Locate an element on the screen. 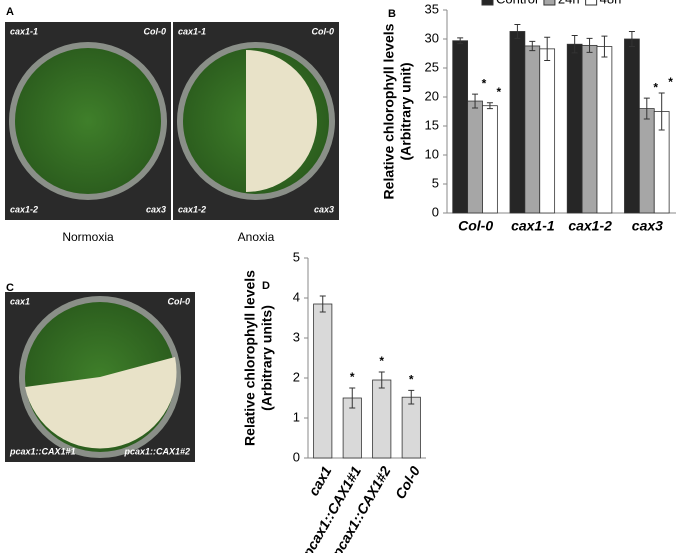  legend-label: Control is located at coordinates (517, 3).